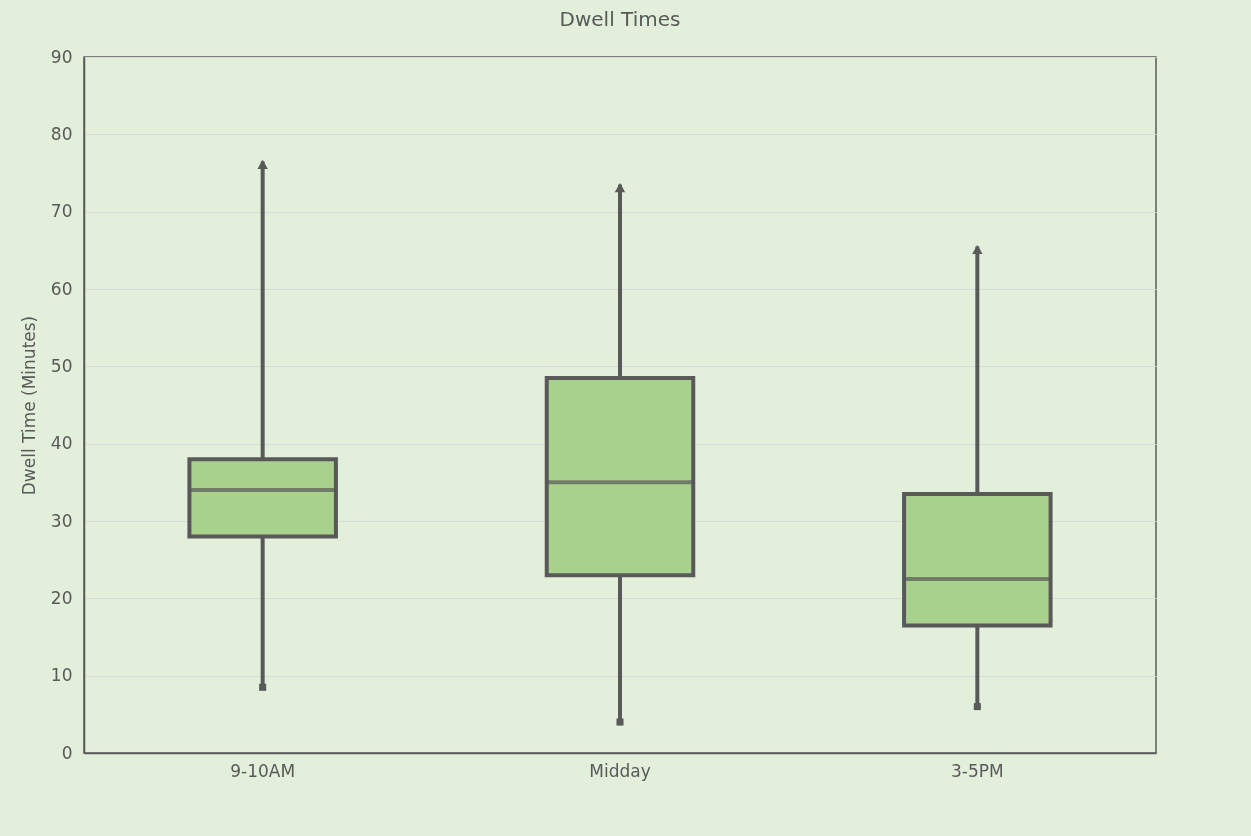  I want to click on y-tick-label: 60, so click(61, 288).